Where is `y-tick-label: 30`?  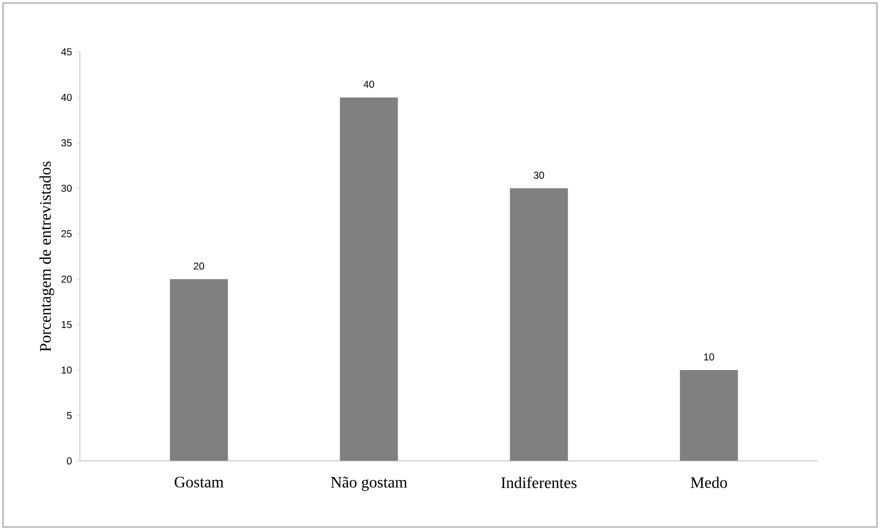
y-tick-label: 30 is located at coordinates (66, 188).